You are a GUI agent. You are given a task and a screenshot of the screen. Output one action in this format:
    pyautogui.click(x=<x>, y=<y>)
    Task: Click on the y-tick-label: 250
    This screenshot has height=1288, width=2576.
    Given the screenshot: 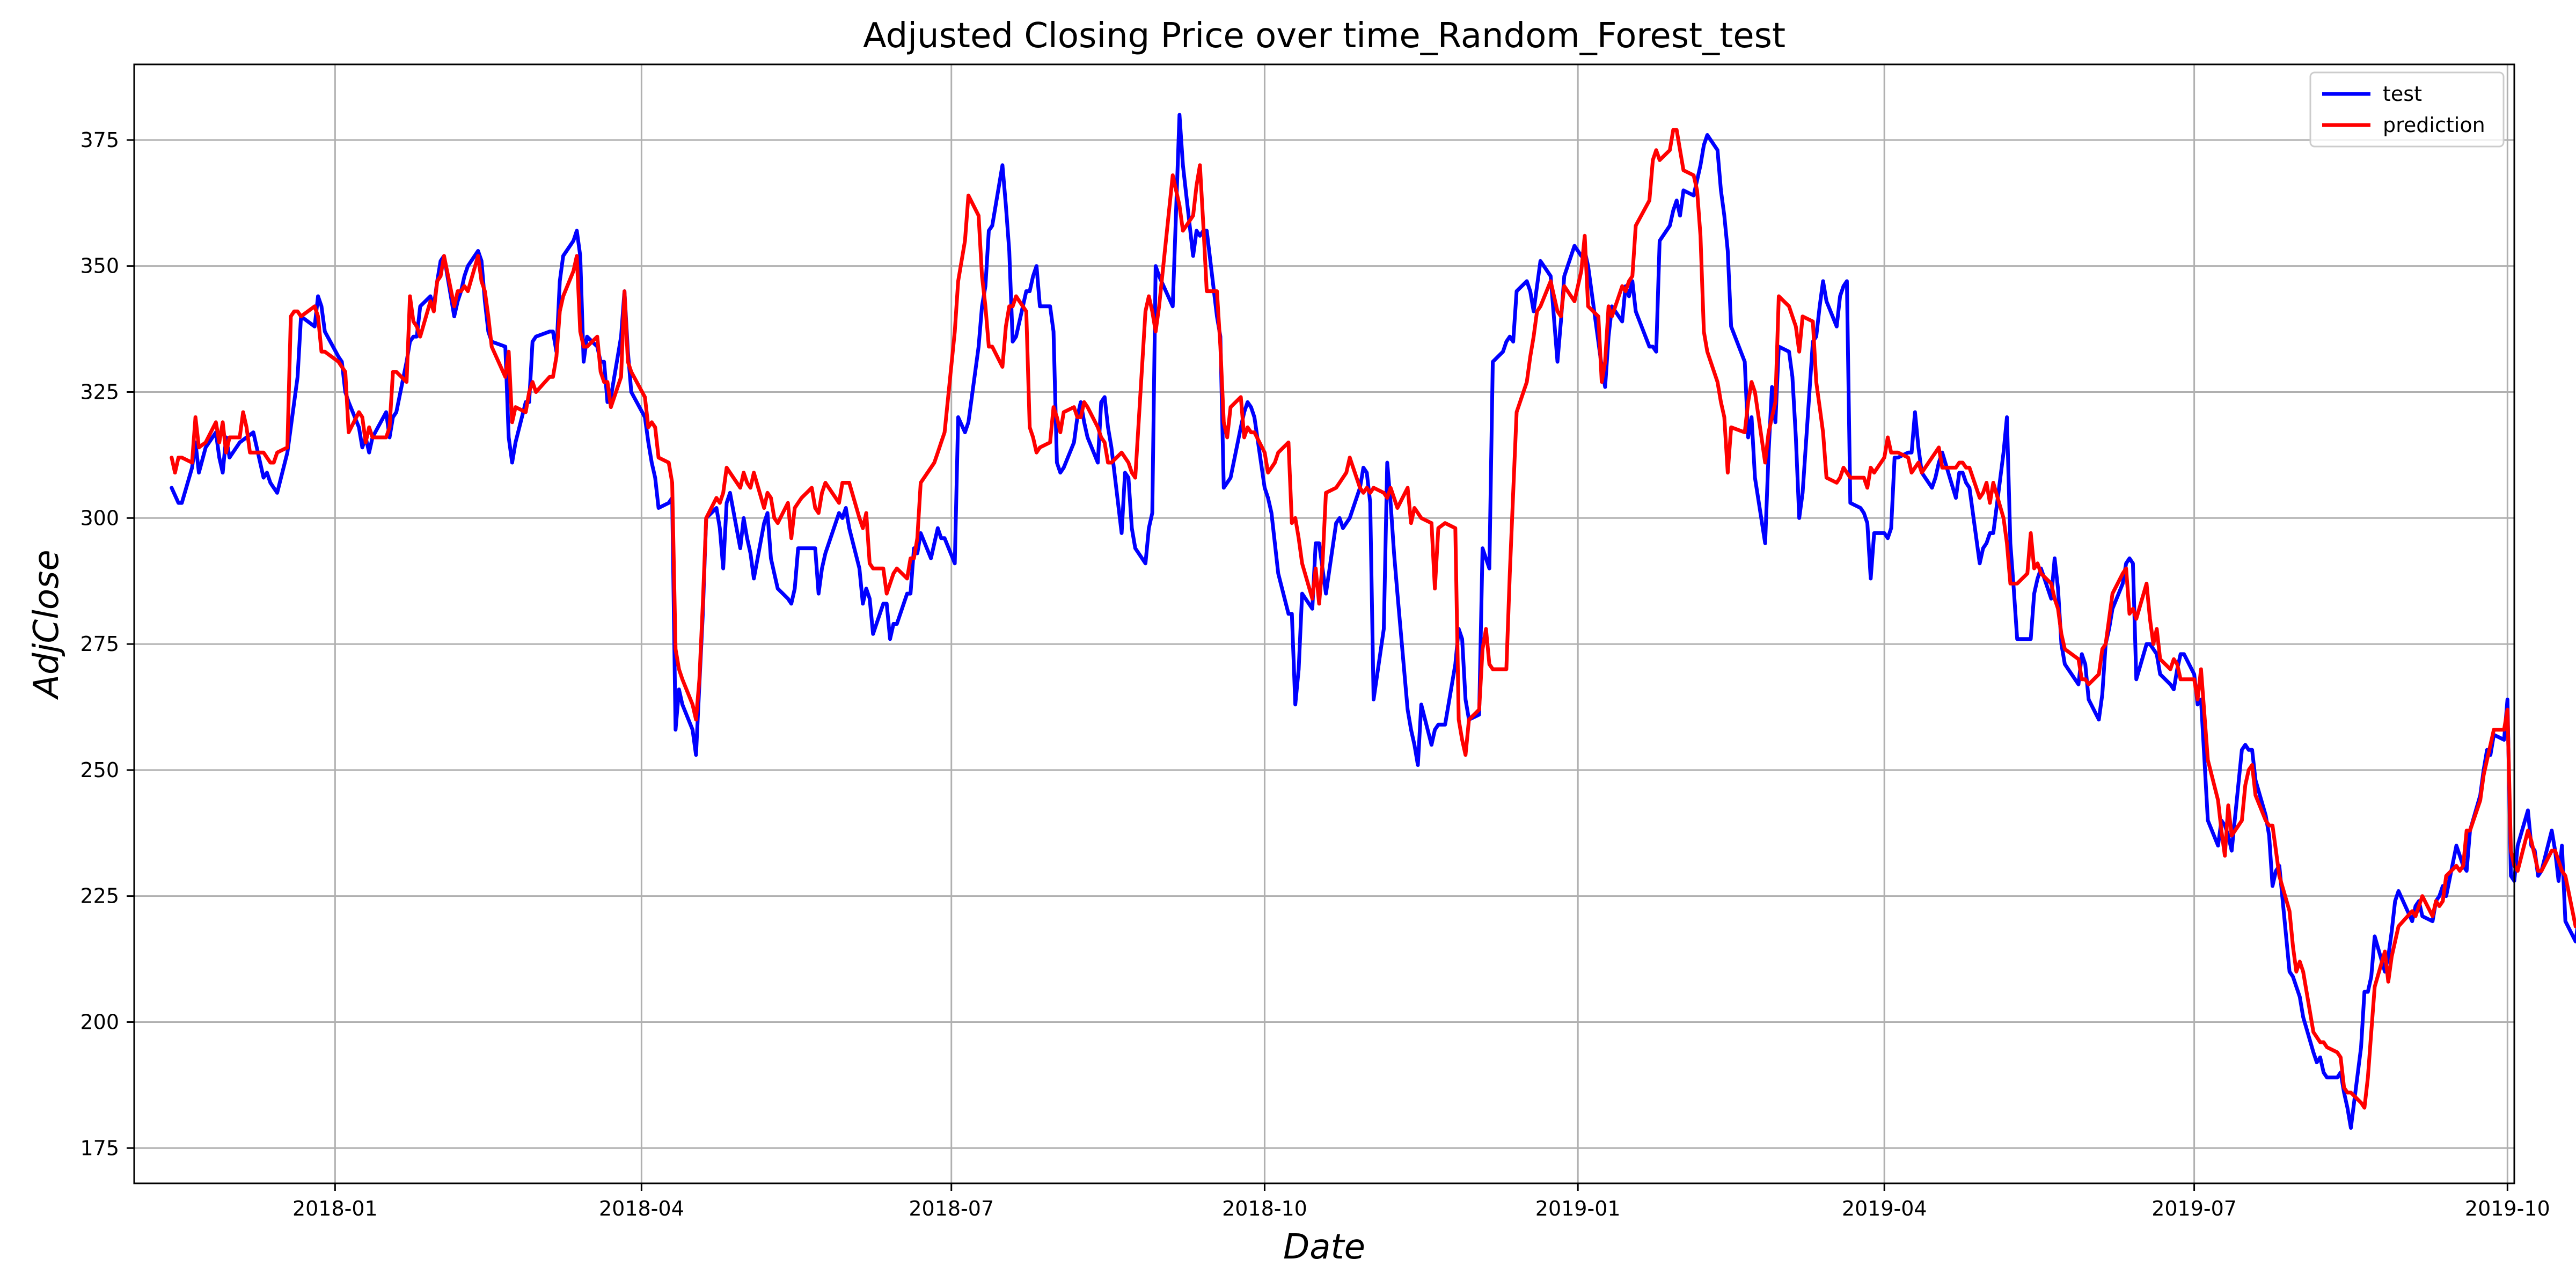 What is the action you would take?
    pyautogui.click(x=99, y=770)
    